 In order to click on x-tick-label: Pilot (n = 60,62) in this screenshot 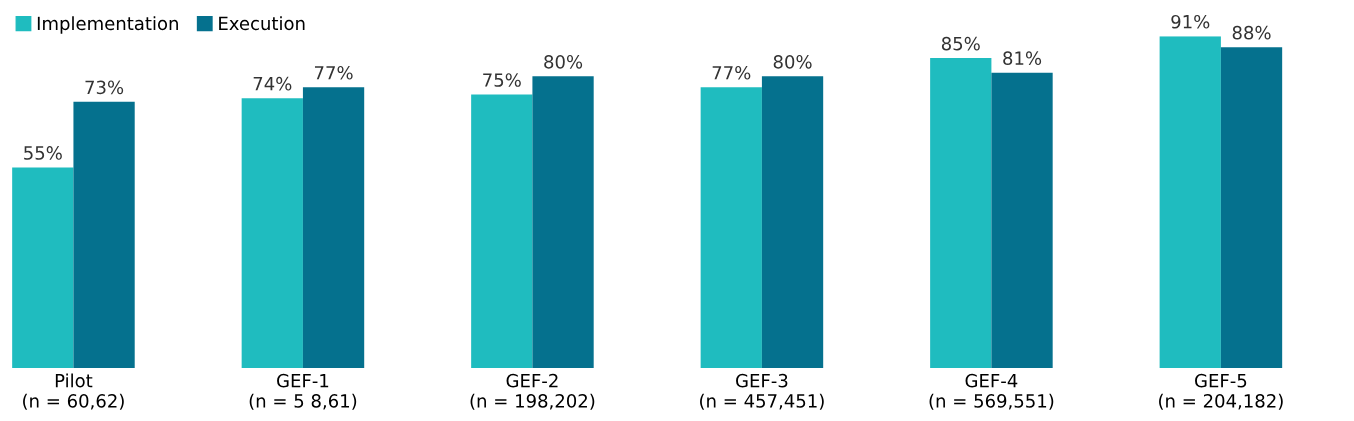, I will do `click(73, 391)`.